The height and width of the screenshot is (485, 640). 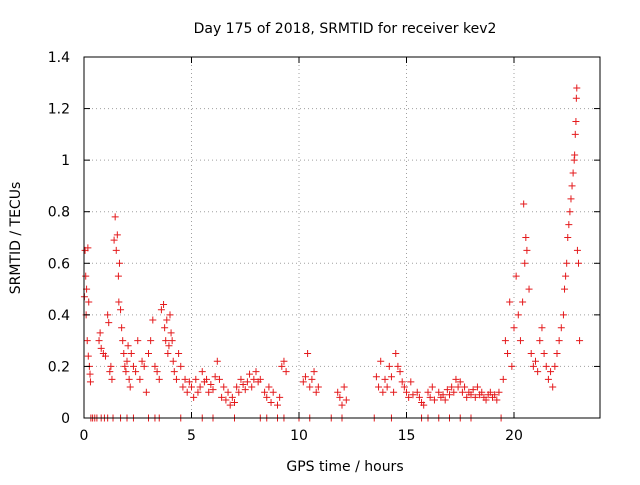 I want to click on y-tick-label: 0, so click(x=65, y=419).